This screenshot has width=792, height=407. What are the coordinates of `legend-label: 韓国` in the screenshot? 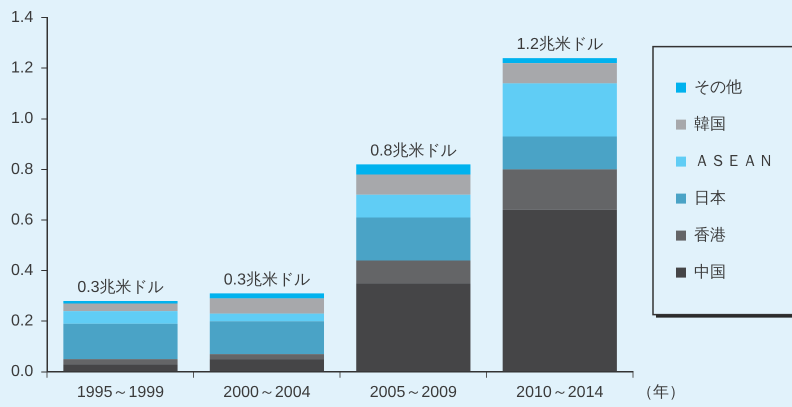 It's located at (710, 124).